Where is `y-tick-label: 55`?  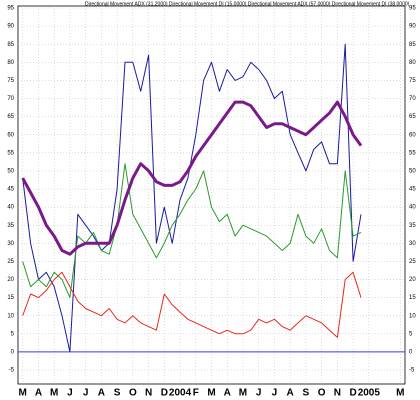 y-tick-label: 55 is located at coordinates (10, 153).